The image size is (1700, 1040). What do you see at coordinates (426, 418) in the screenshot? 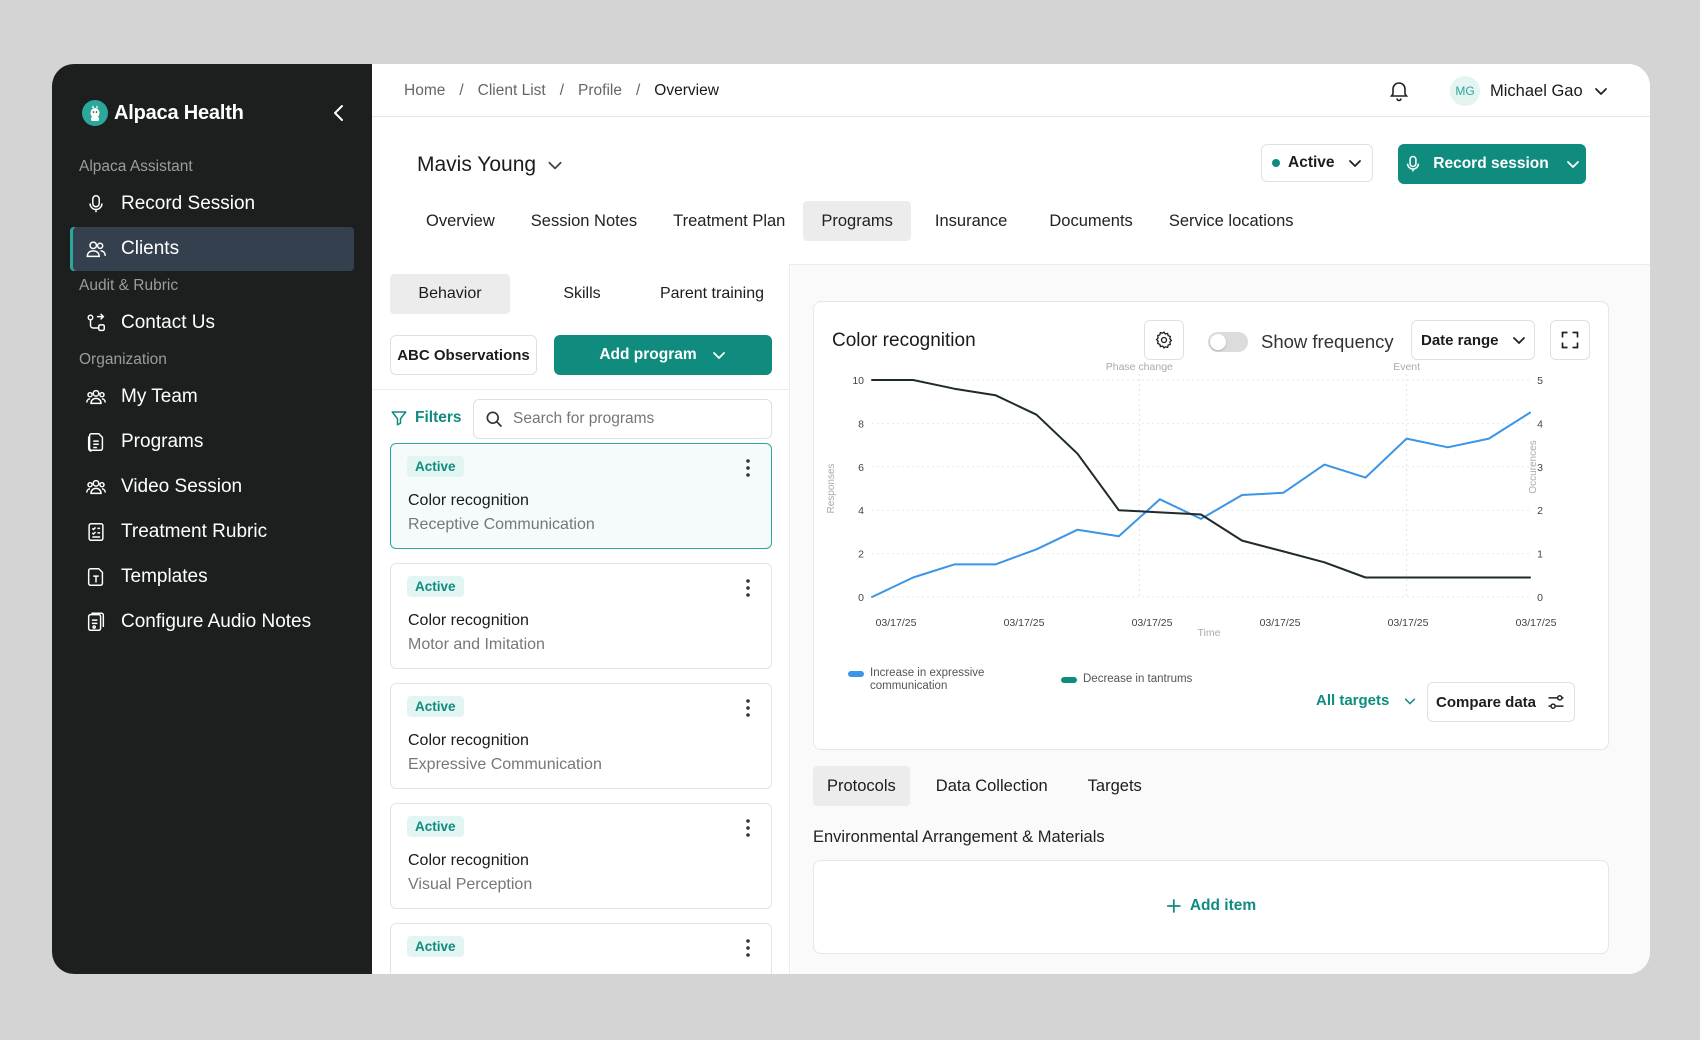
I see `filters-button: Filters` at bounding box center [426, 418].